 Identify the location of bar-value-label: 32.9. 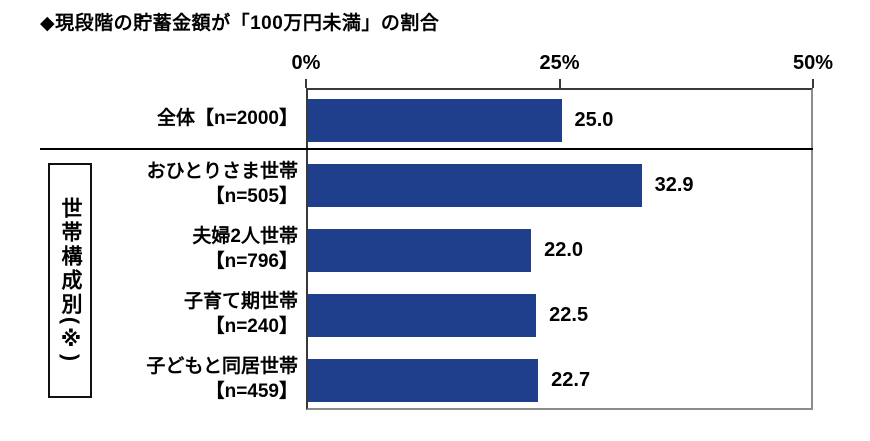
(674, 185).